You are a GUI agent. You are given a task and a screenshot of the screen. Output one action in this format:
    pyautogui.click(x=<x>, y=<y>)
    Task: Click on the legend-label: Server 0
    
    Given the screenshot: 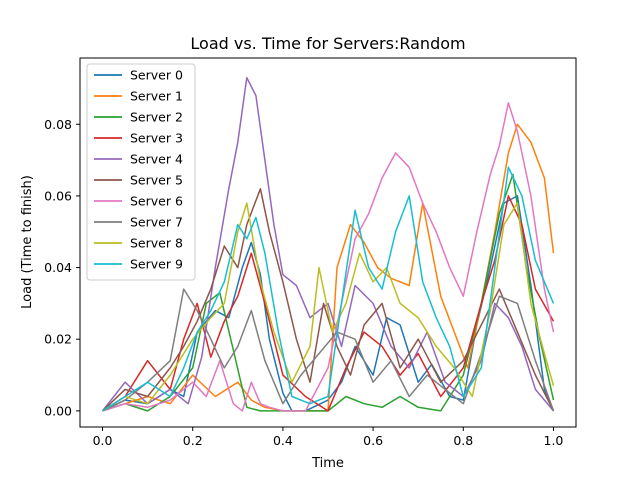 What is the action you would take?
    pyautogui.click(x=156, y=75)
    